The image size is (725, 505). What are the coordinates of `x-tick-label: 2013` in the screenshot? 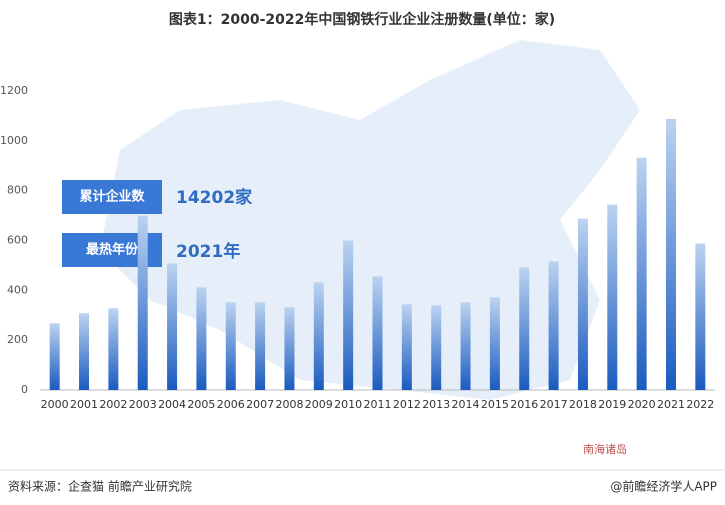 It's located at (436, 404).